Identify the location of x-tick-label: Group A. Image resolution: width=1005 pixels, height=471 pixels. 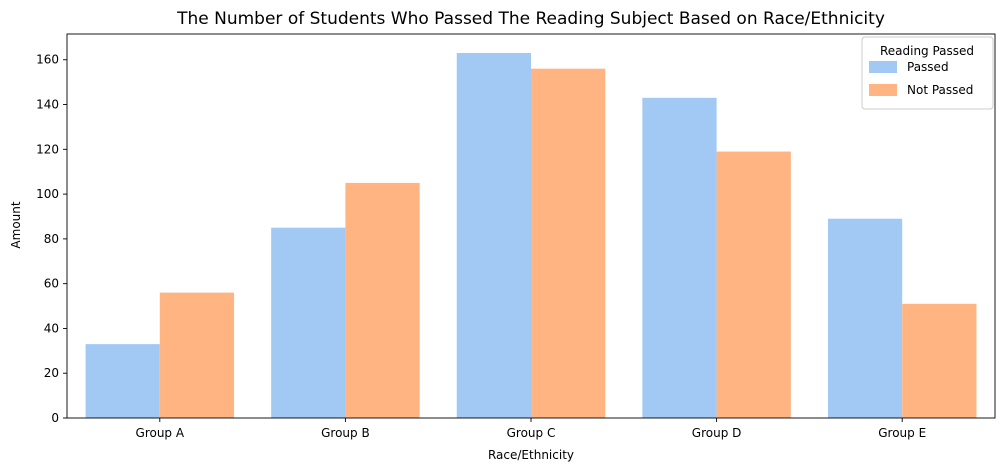
(160, 433).